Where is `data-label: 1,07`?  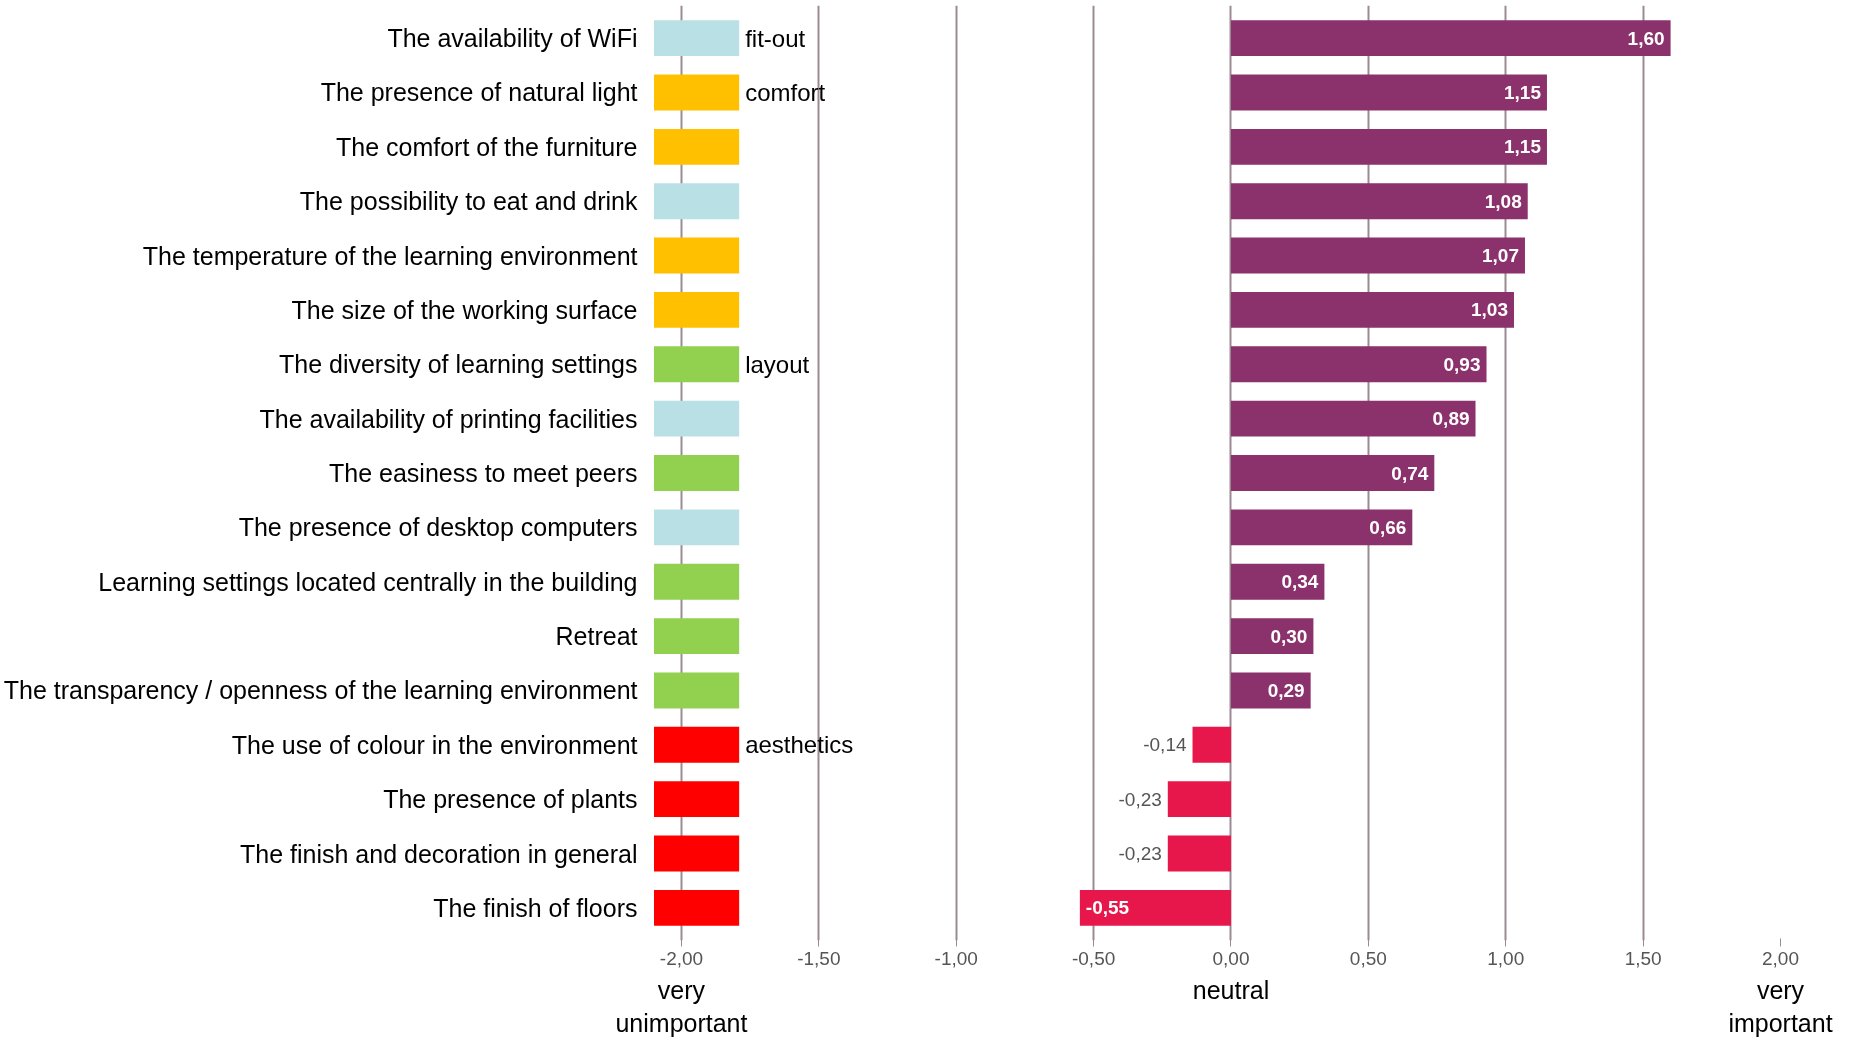
data-label: 1,07 is located at coordinates (1500, 256).